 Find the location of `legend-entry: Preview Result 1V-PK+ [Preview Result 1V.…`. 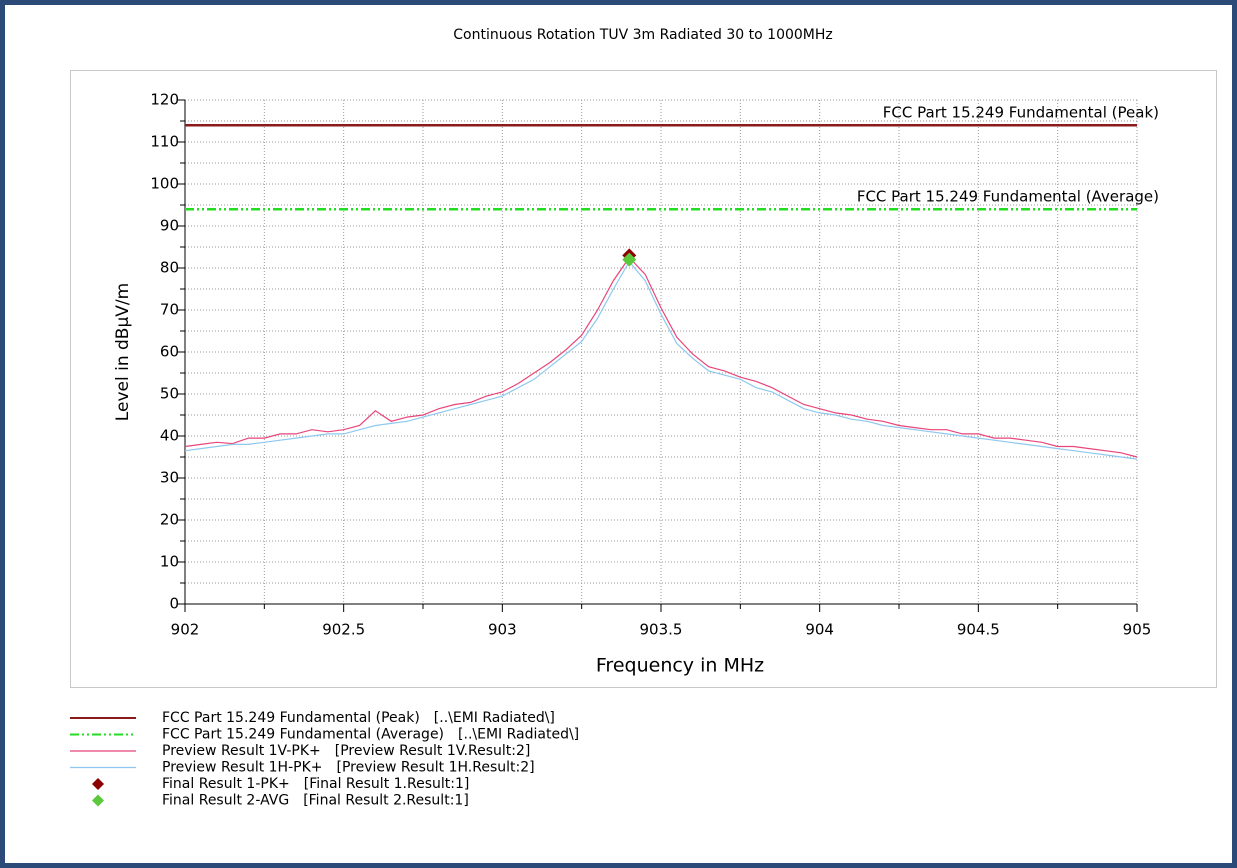

legend-entry: Preview Result 1V-PK+ [Preview Result 1V.… is located at coordinates (346, 751).